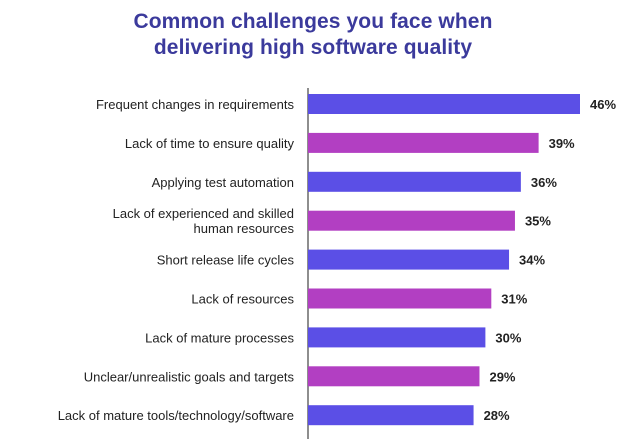 This screenshot has width=626, height=439. I want to click on category-label-5: Short release life cycles, so click(226, 260).